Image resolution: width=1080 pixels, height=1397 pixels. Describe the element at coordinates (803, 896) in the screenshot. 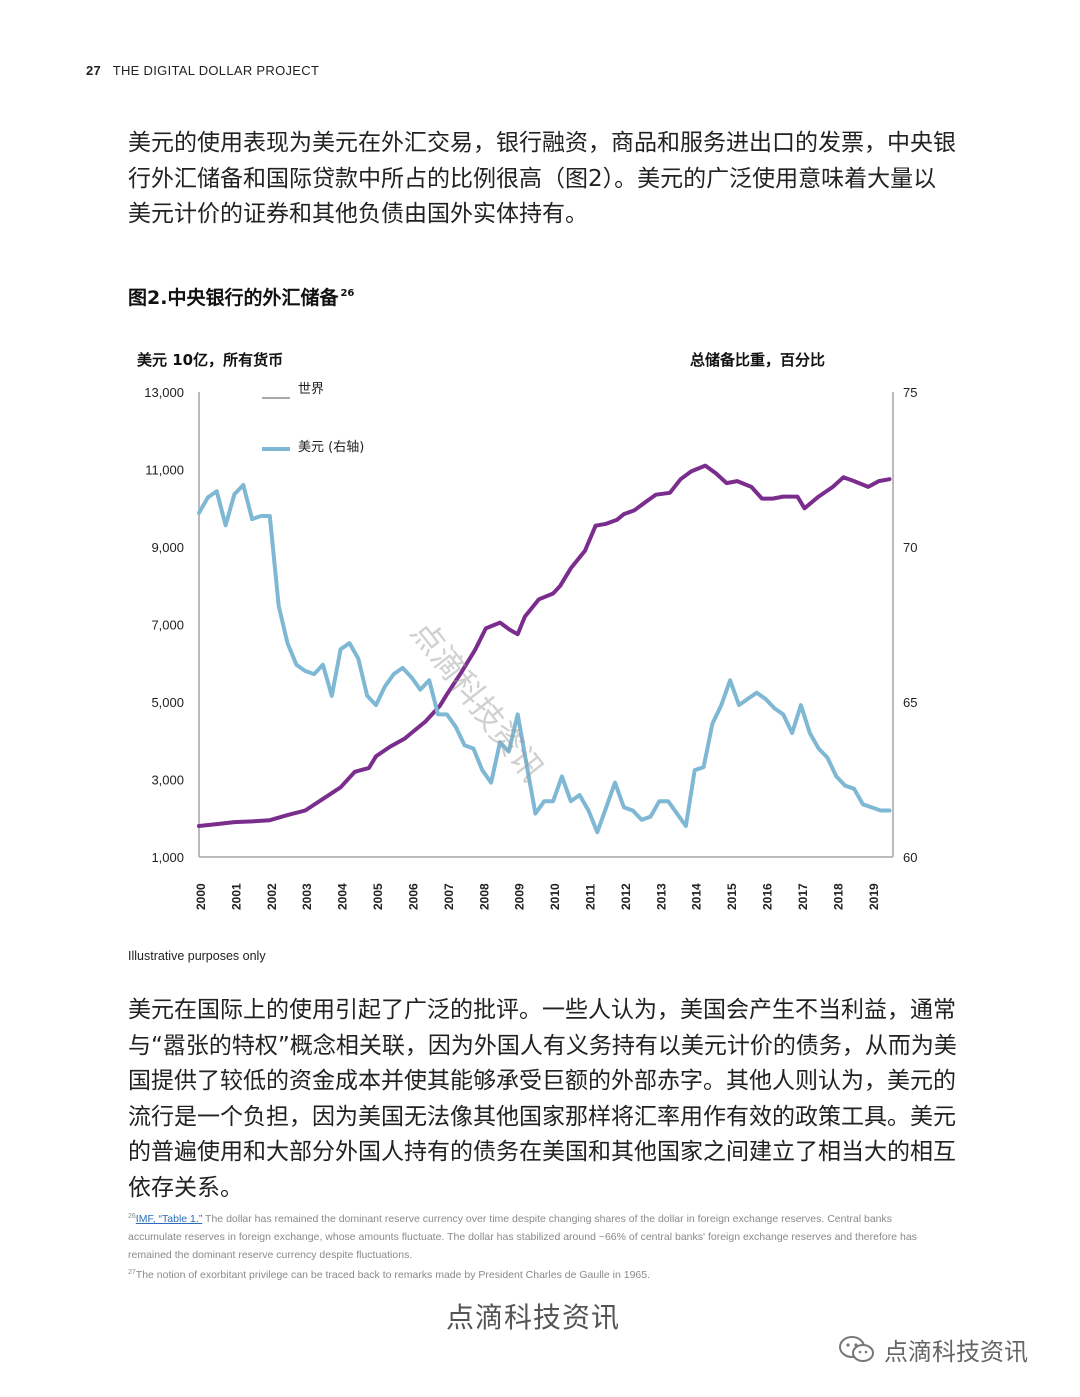

I see `x-tick-label: 2017` at that location.